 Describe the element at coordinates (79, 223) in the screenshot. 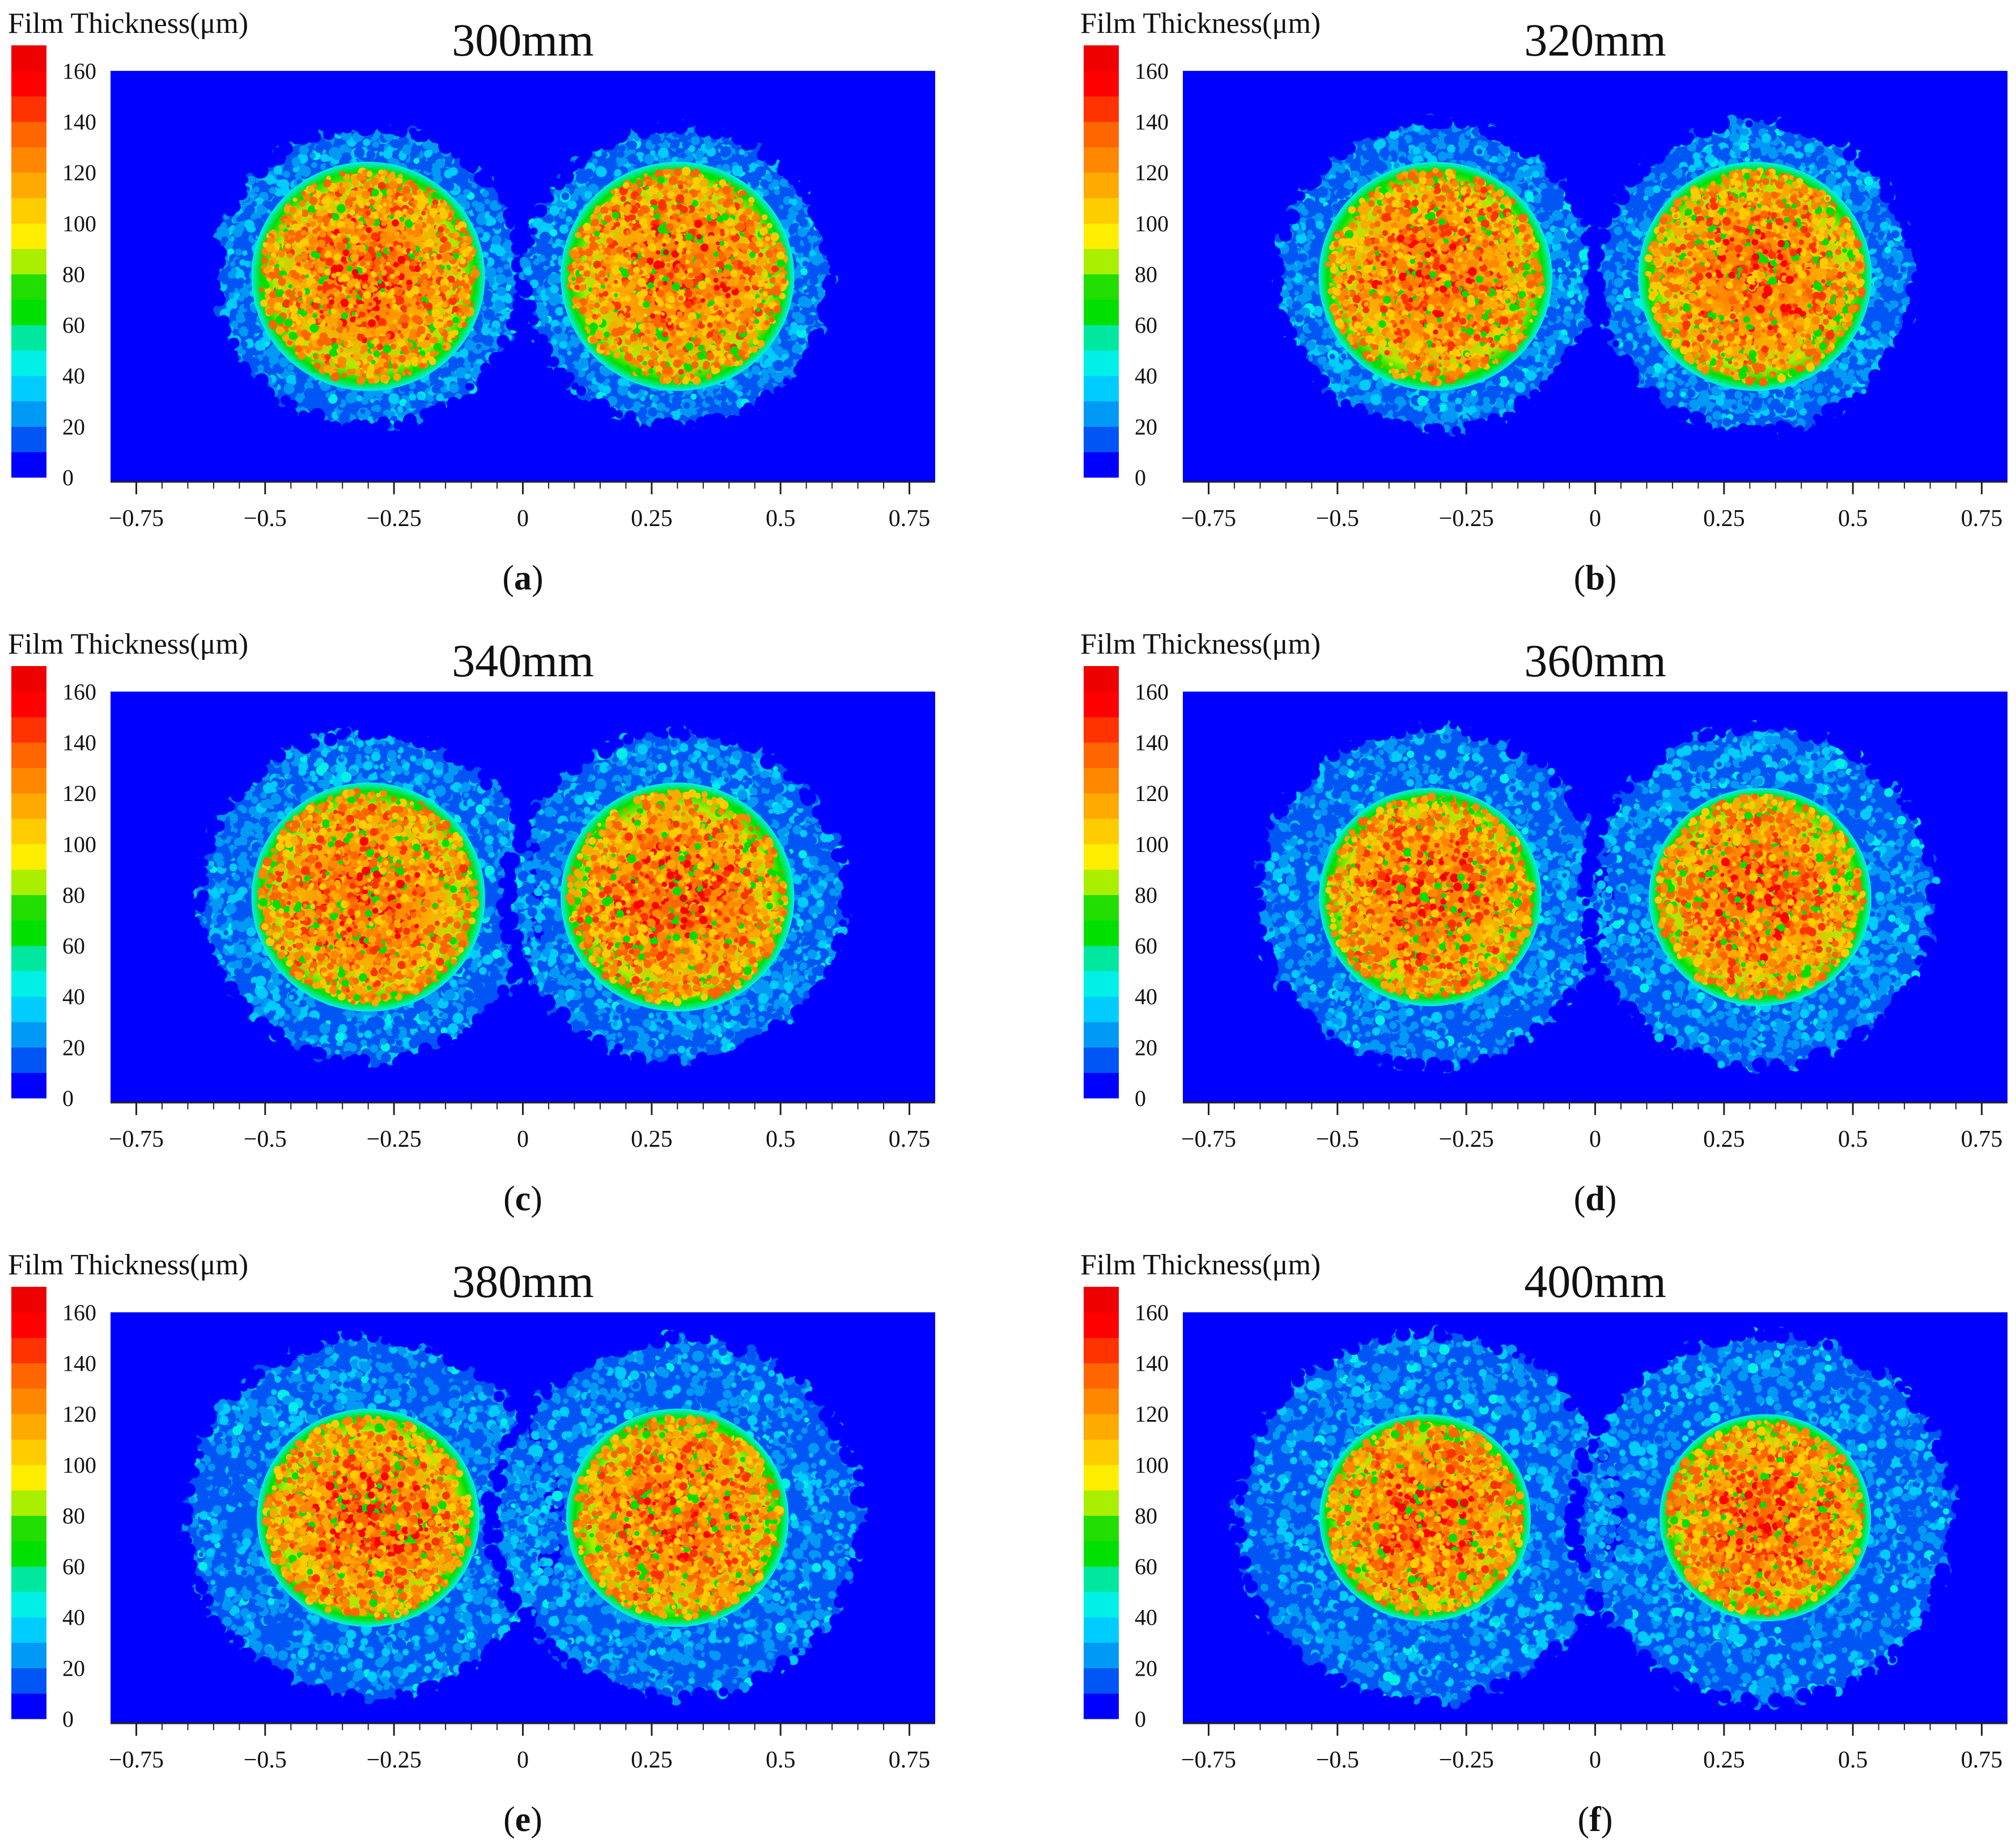

I see `colorbar-tick-label: 100` at that location.